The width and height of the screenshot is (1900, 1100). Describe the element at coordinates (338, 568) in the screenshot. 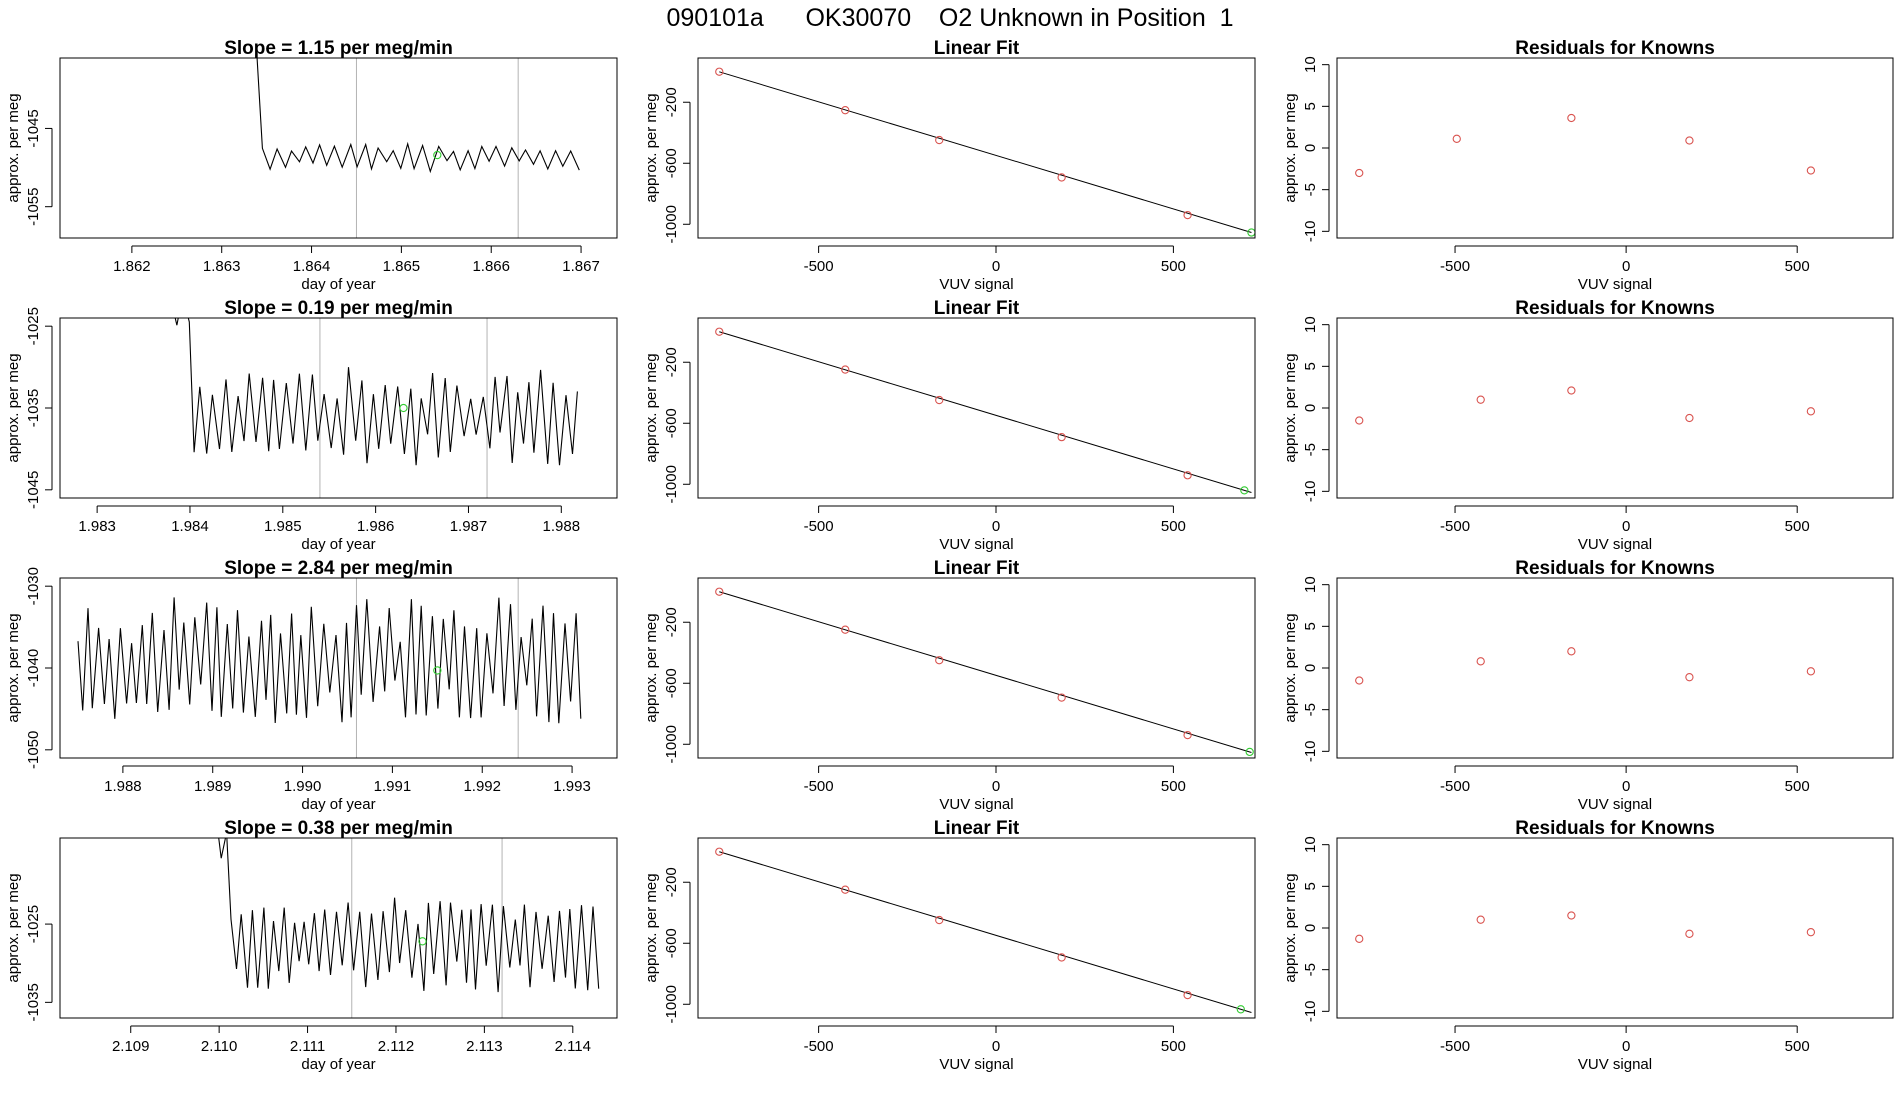

I see `panel-title: Slope = 2.84 per meg/min` at that location.